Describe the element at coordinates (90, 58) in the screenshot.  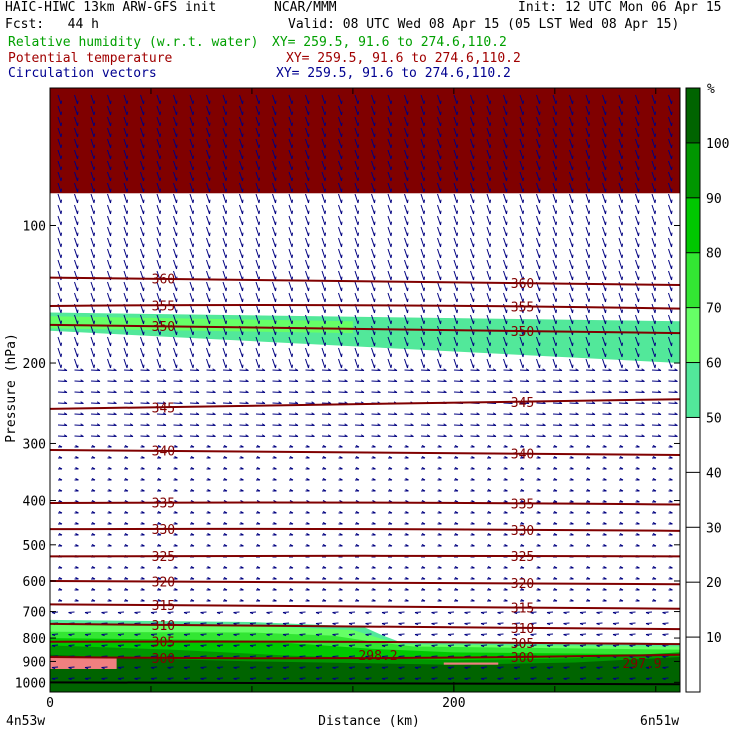
I see `field-label-theta: Potential temperature` at that location.